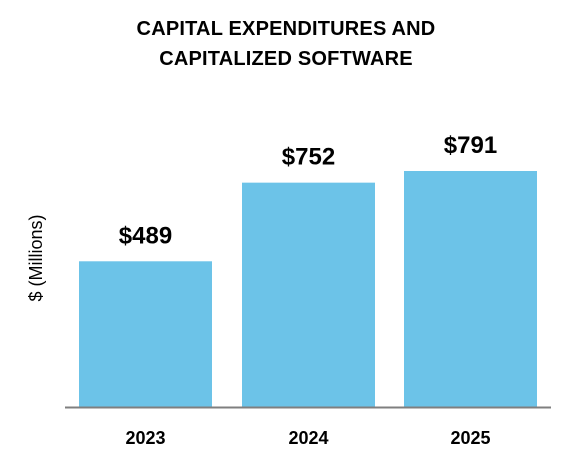 This screenshot has width=572, height=466. I want to click on bar-2025, so click(470, 289).